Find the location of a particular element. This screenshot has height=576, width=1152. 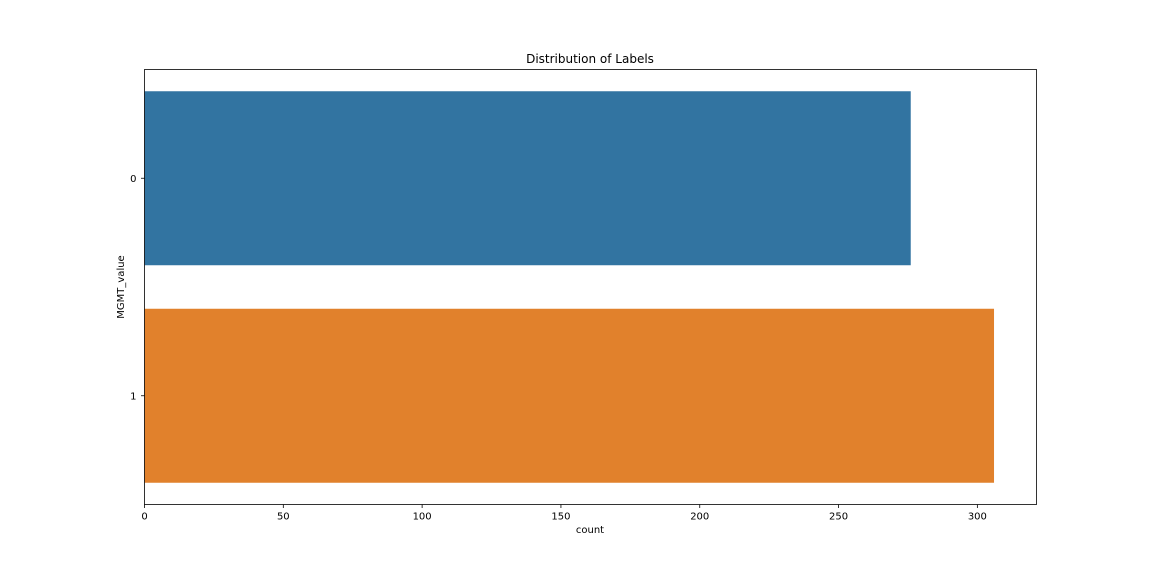

x-tick-label: 200 is located at coordinates (699, 517).